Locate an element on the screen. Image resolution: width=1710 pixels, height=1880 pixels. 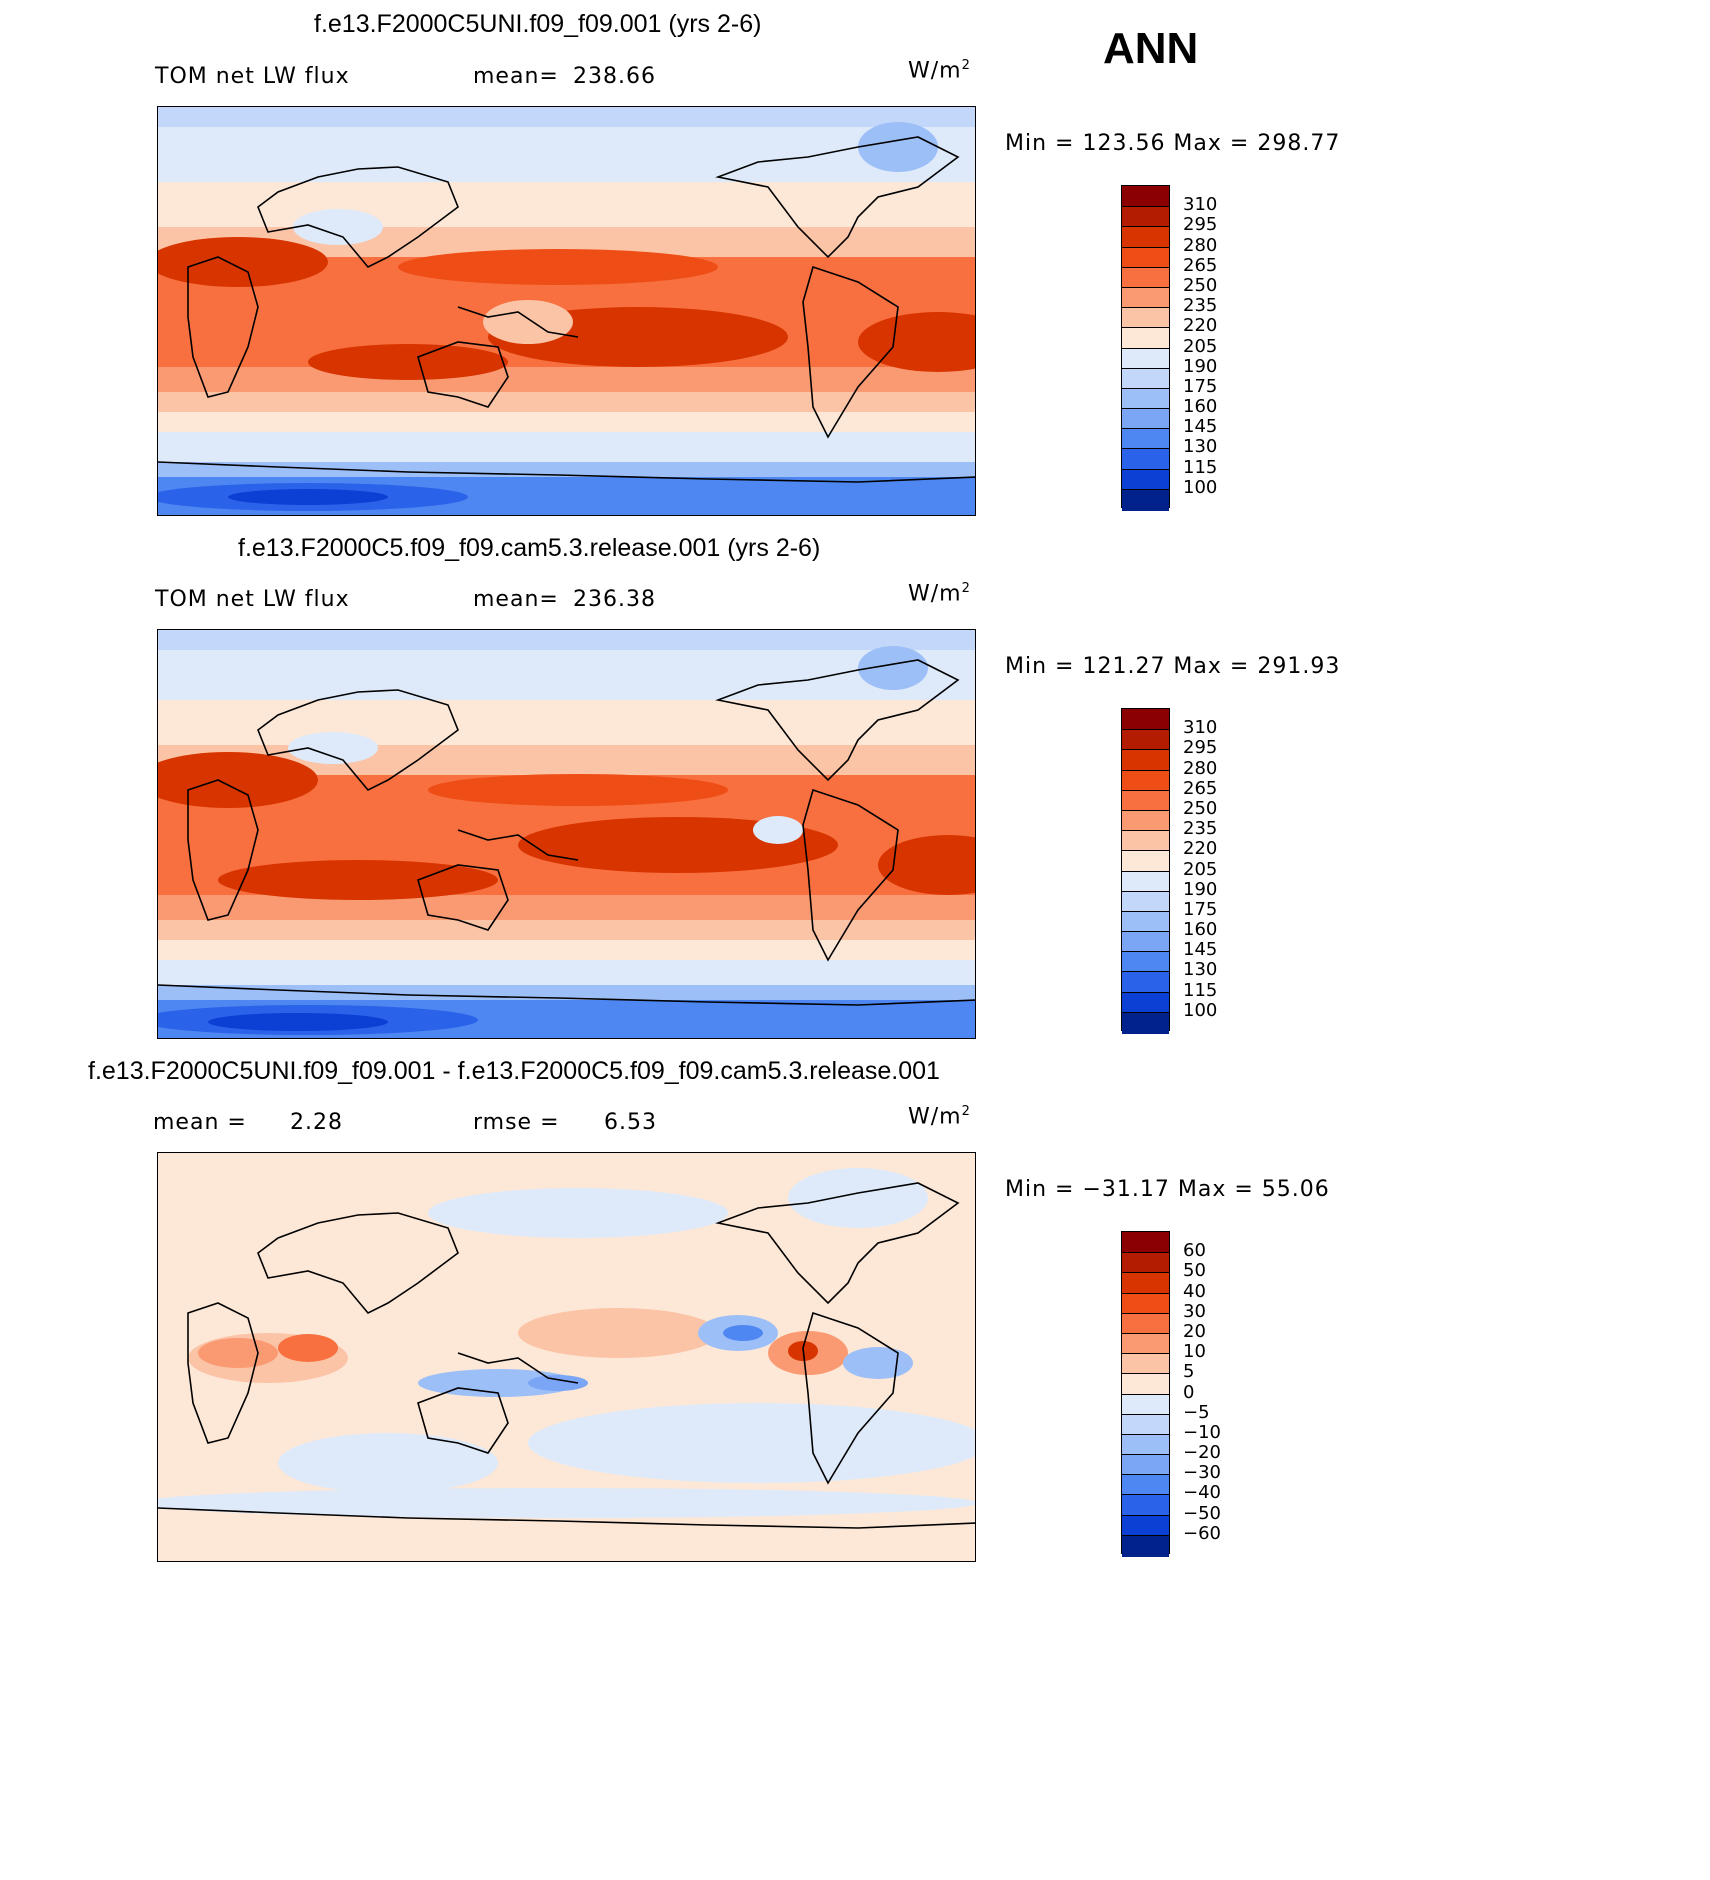
colorbar-tick-label: 160 is located at coordinates (1200, 407).